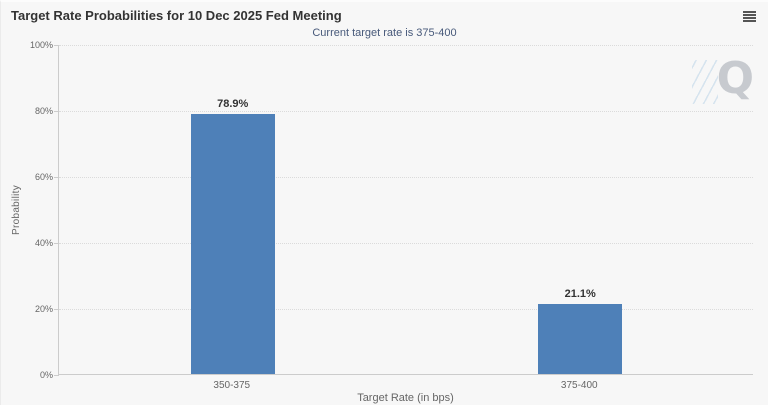  I want to click on watermark-q-letter: Q, so click(735, 78).